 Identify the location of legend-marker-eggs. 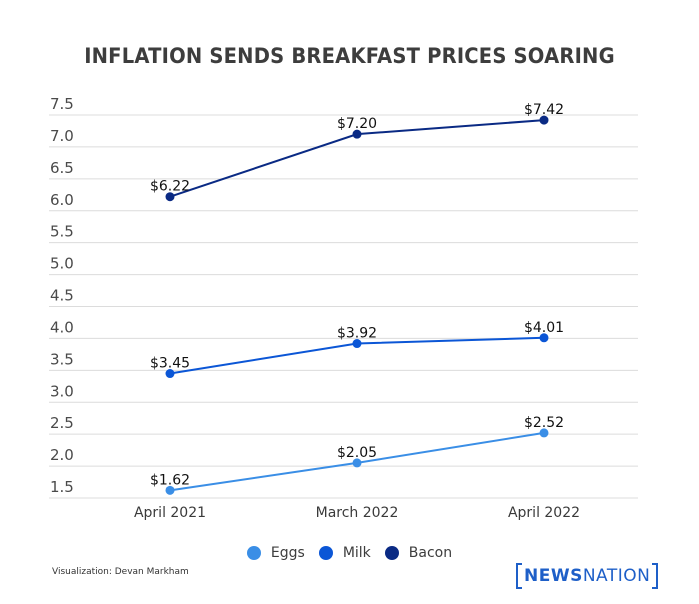
(253, 553).